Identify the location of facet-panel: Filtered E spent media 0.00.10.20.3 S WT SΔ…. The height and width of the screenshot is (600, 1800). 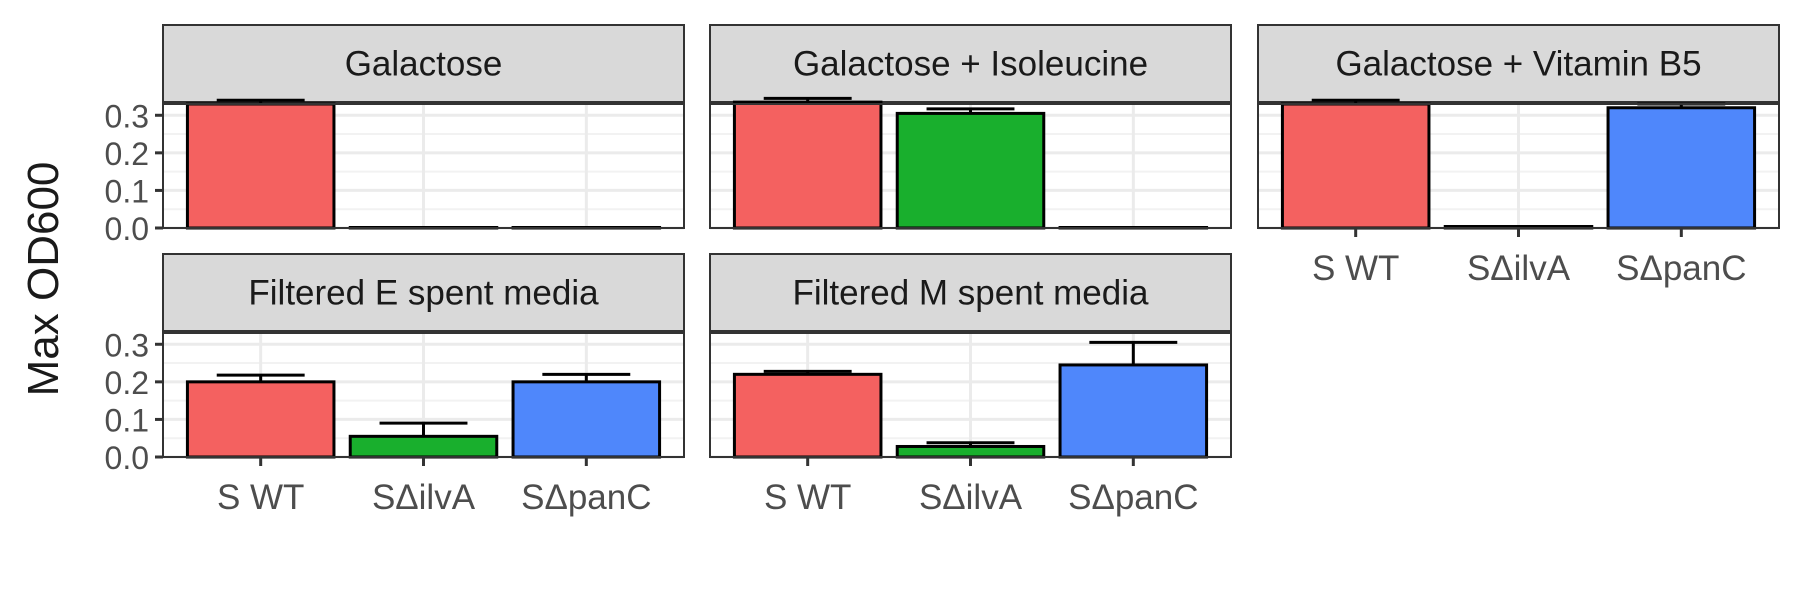
(395, 385).